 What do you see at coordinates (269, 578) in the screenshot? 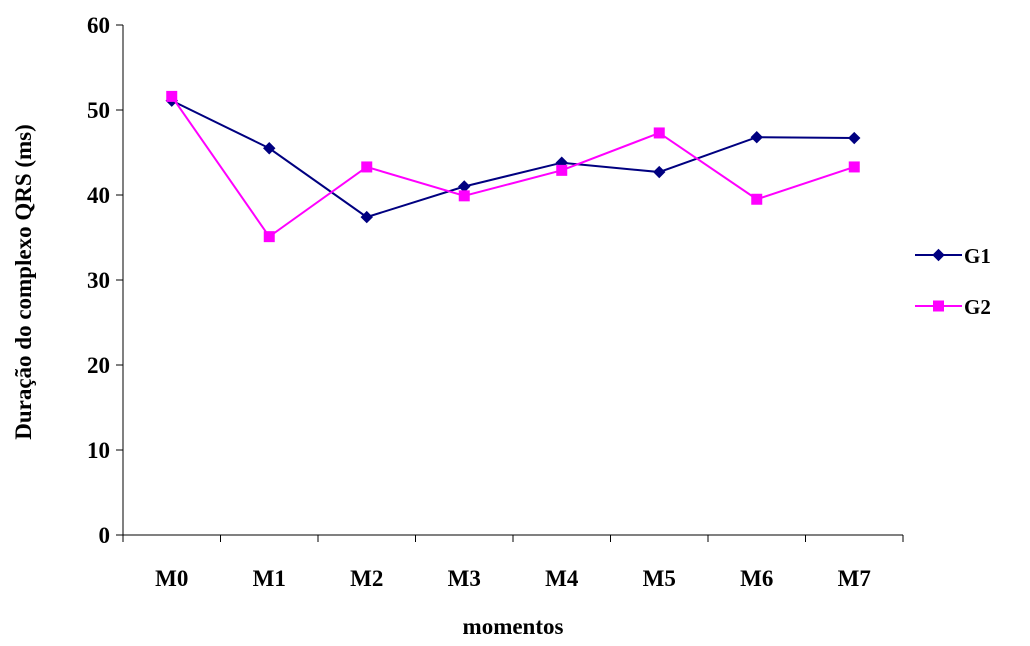
I see `x-tick-label: M1` at bounding box center [269, 578].